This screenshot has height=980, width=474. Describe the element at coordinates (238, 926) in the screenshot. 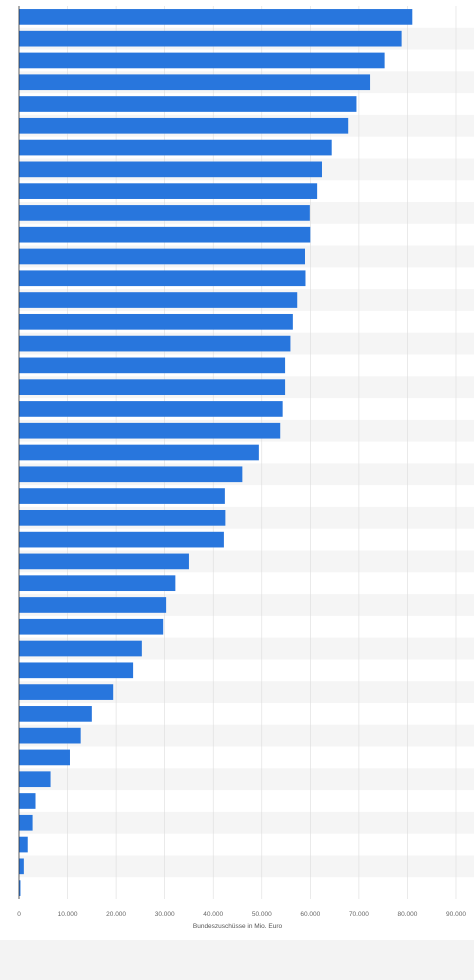

I see `x-axis-title: Bundeszuschüsse in Mio. Euro` at that location.